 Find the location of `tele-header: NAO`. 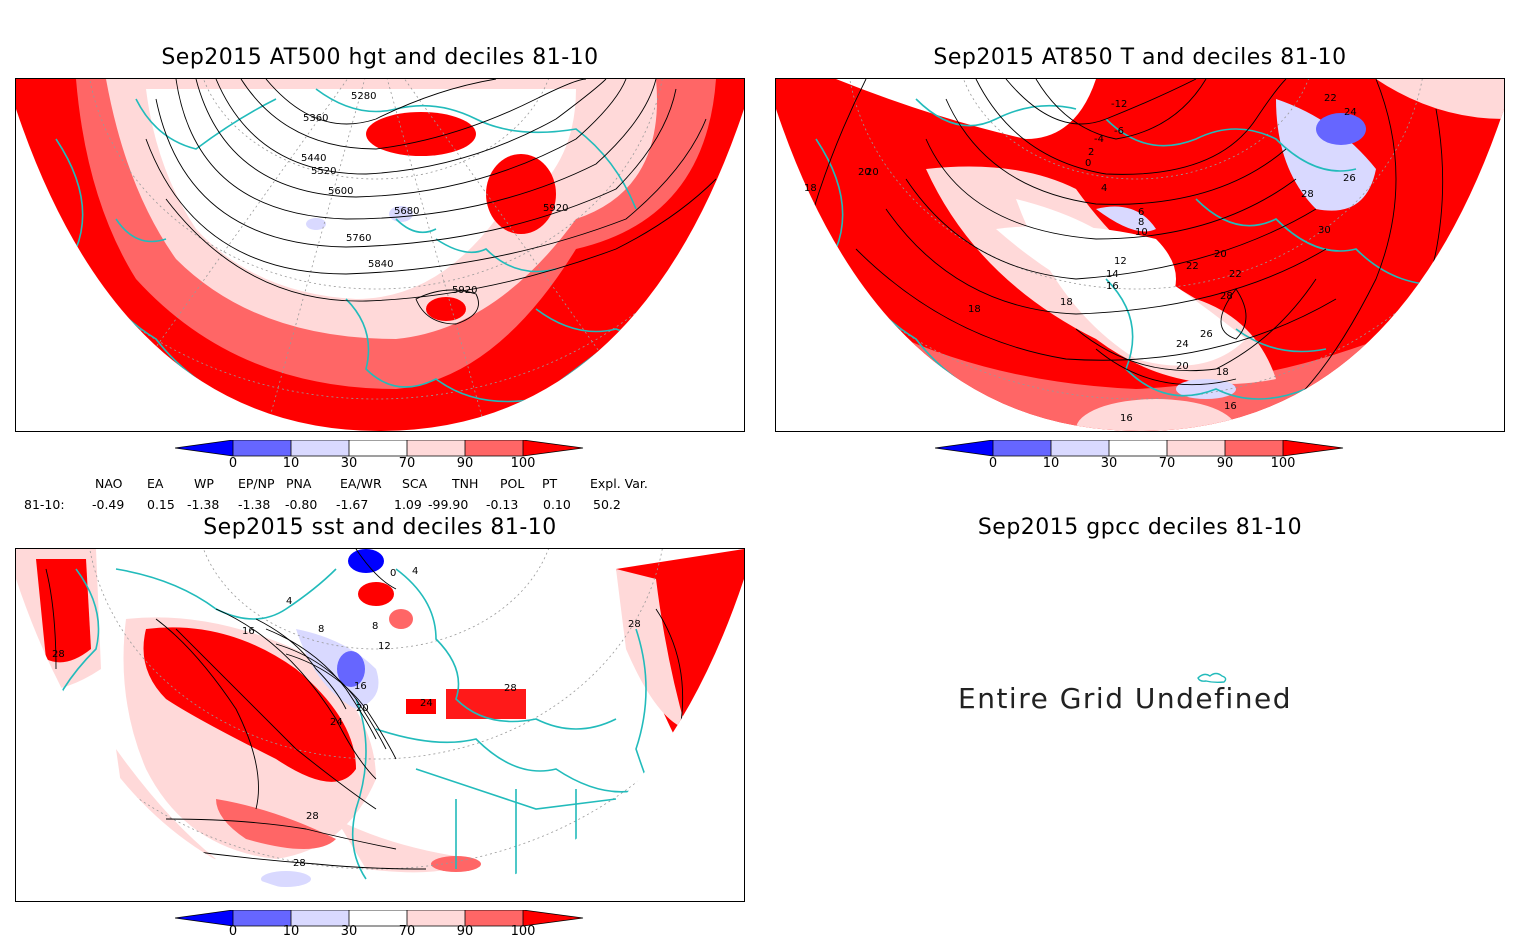

tele-header: NAO is located at coordinates (109, 483).